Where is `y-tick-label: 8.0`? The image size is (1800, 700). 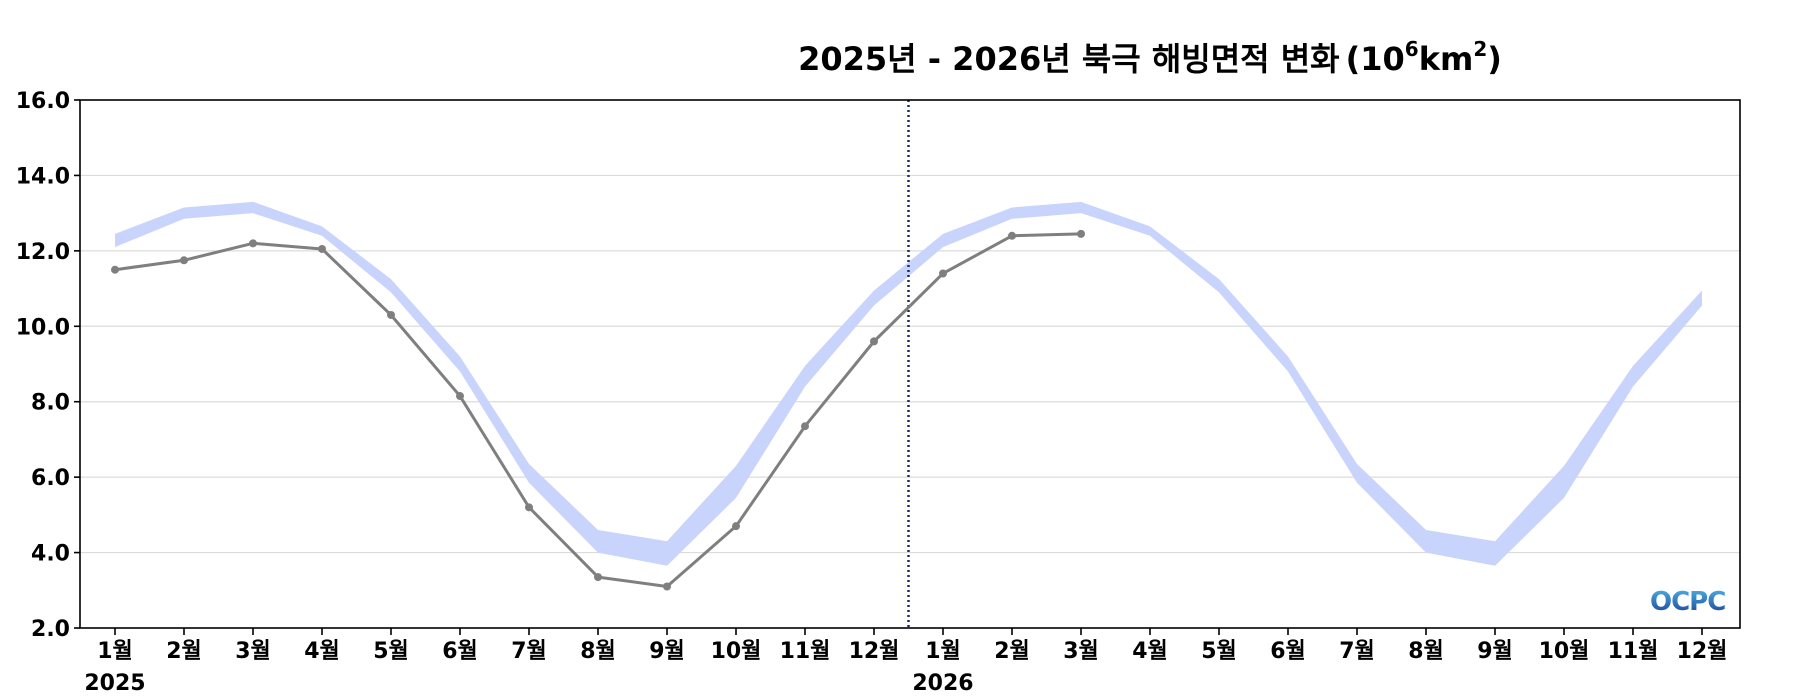 y-tick-label: 8.0 is located at coordinates (50, 403).